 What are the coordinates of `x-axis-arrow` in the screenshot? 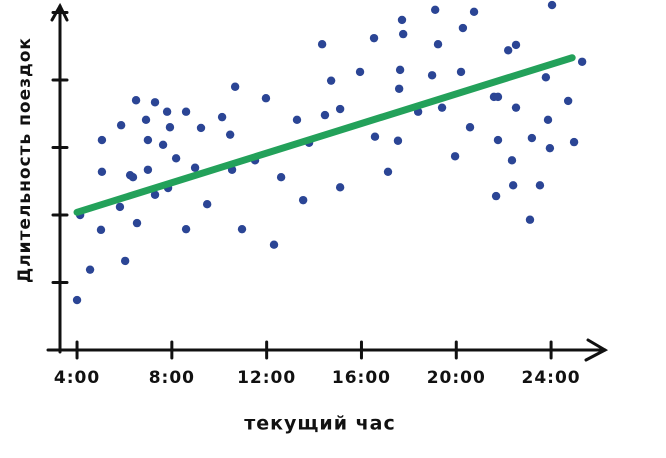 It's located at (596, 350).